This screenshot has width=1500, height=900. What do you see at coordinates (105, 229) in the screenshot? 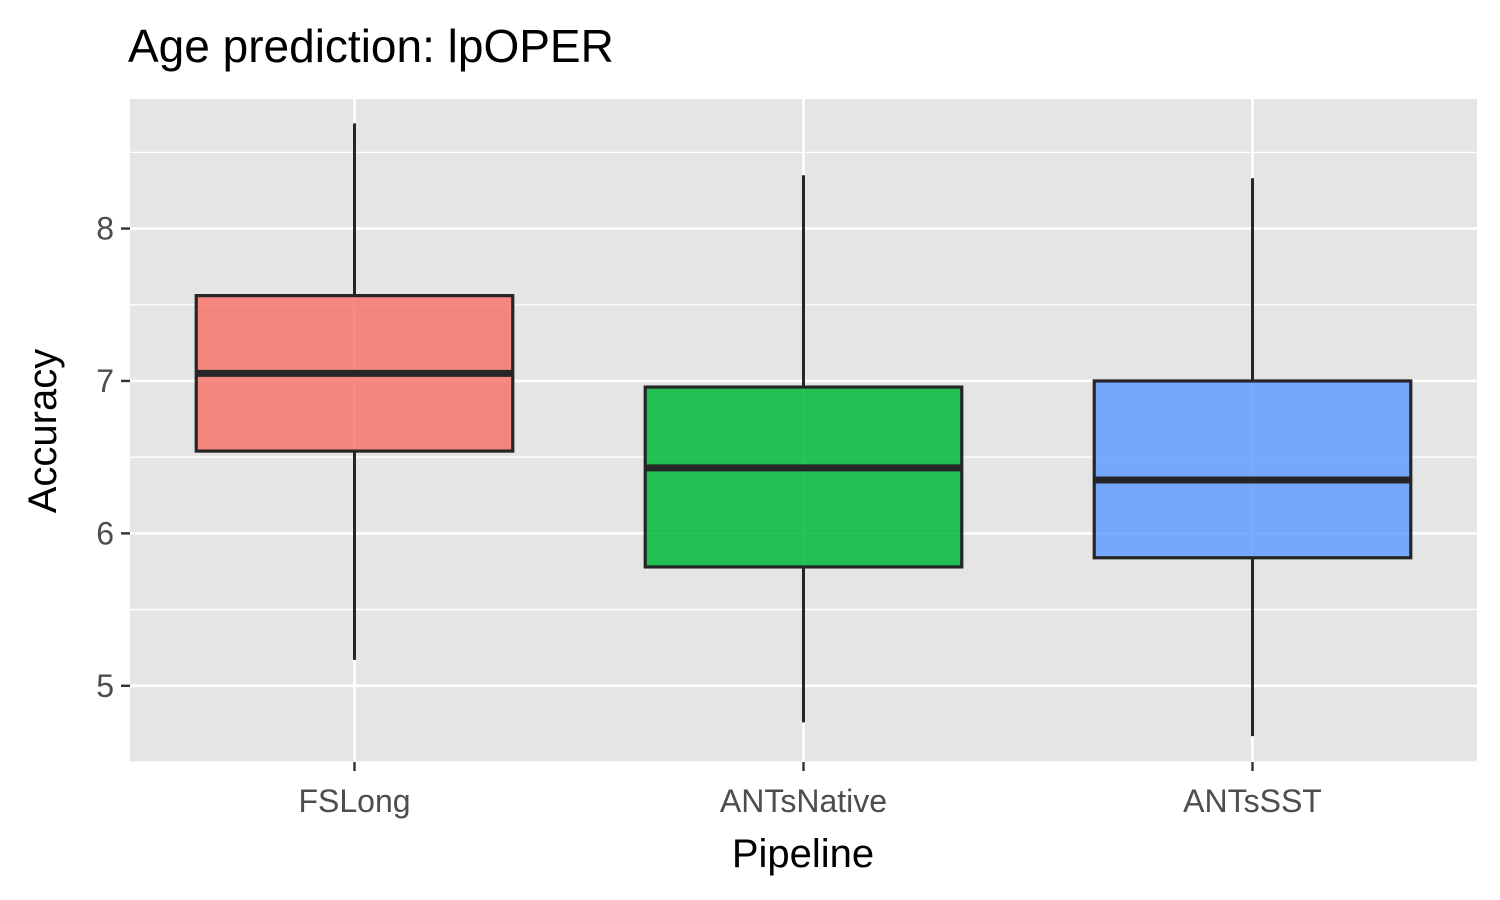
I see `y-tick-label: 8` at bounding box center [105, 229].